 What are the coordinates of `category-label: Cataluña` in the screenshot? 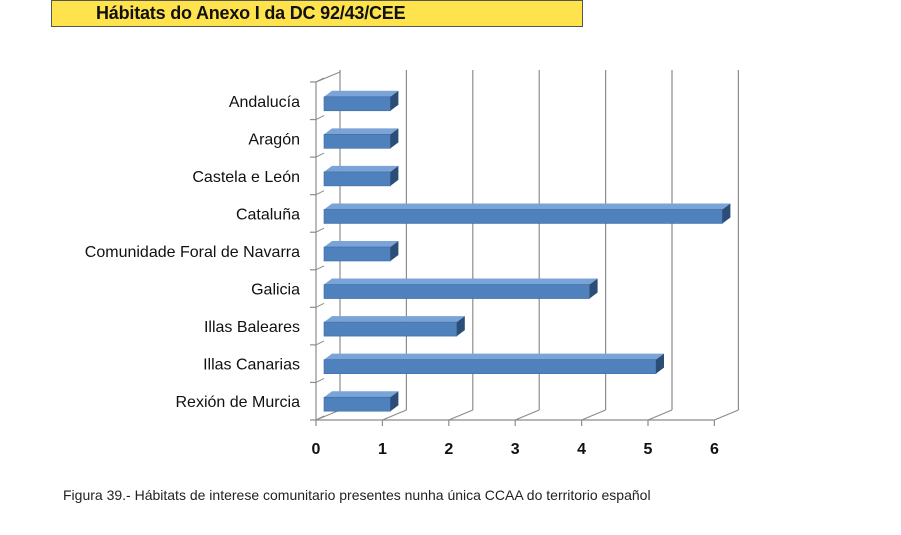 It's located at (268, 214).